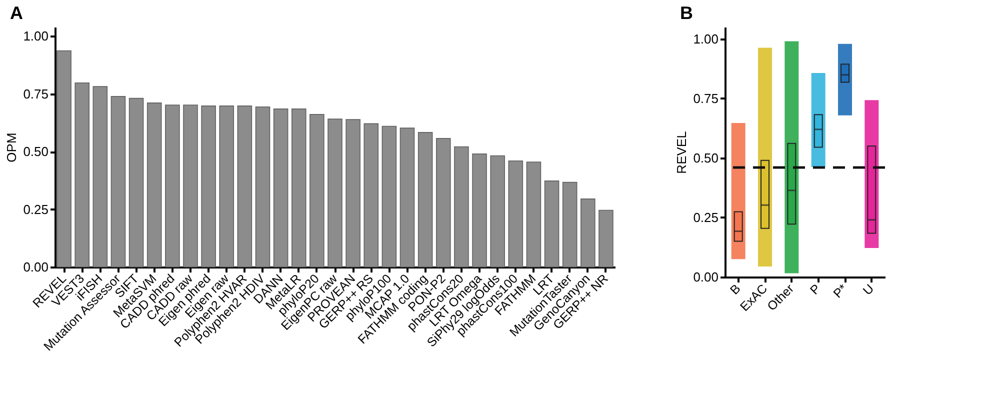  Describe the element at coordinates (815, 290) in the screenshot. I see `x-tick-label: P` at that location.